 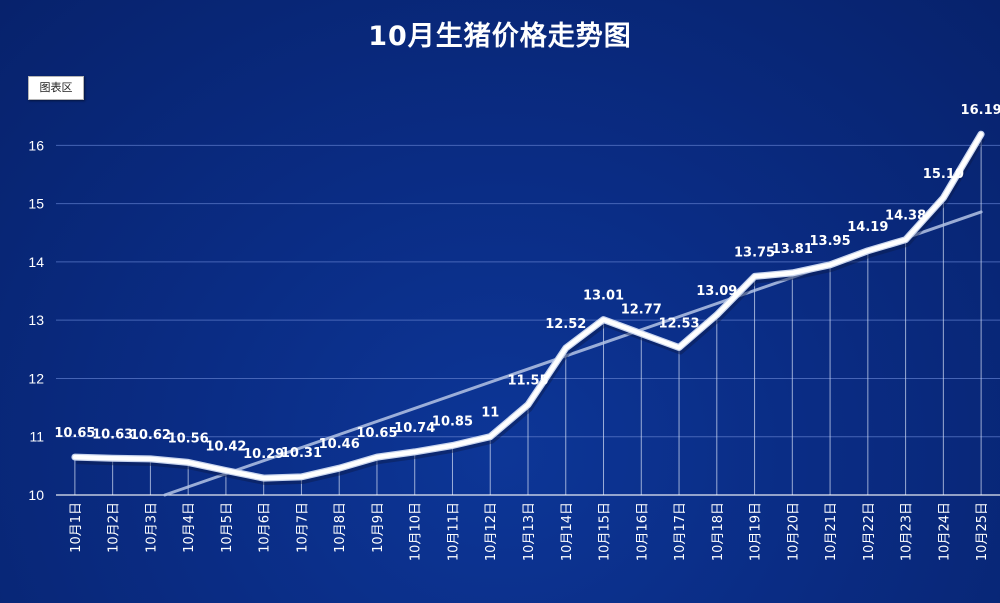 What do you see at coordinates (603, 296) in the screenshot?
I see `data-label: 13.01` at bounding box center [603, 296].